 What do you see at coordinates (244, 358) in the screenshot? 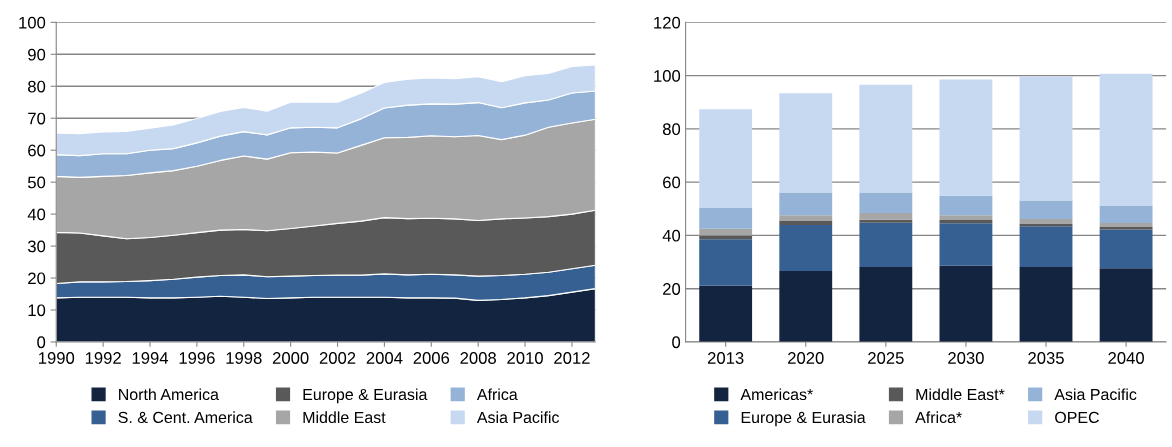
I see `x-tick-label: 1998` at bounding box center [244, 358].